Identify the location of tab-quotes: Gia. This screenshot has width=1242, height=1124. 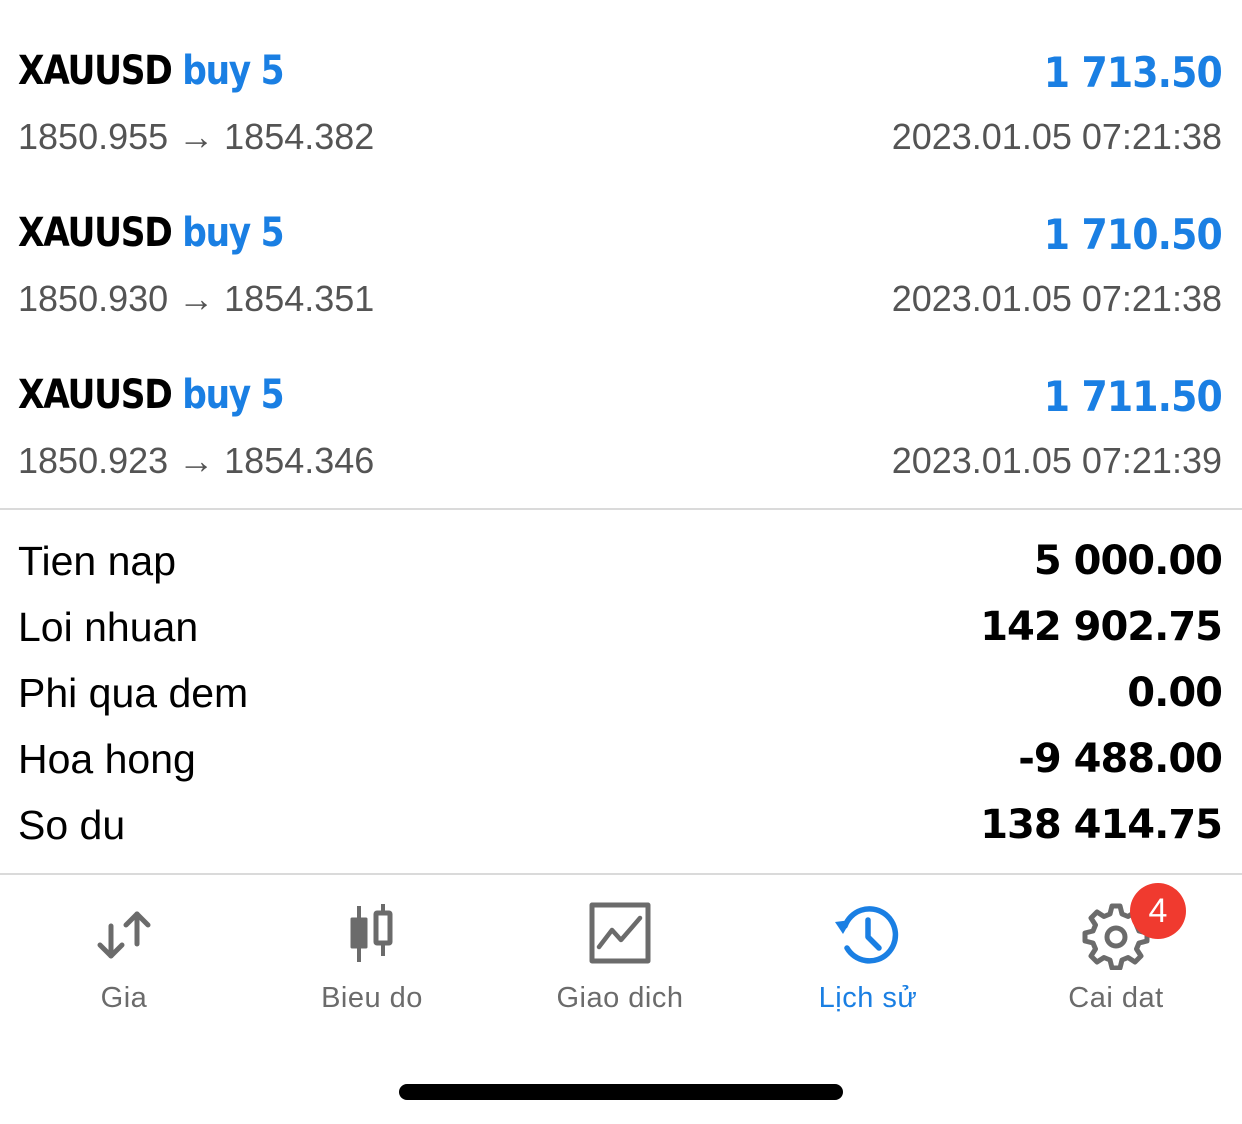
(124, 956).